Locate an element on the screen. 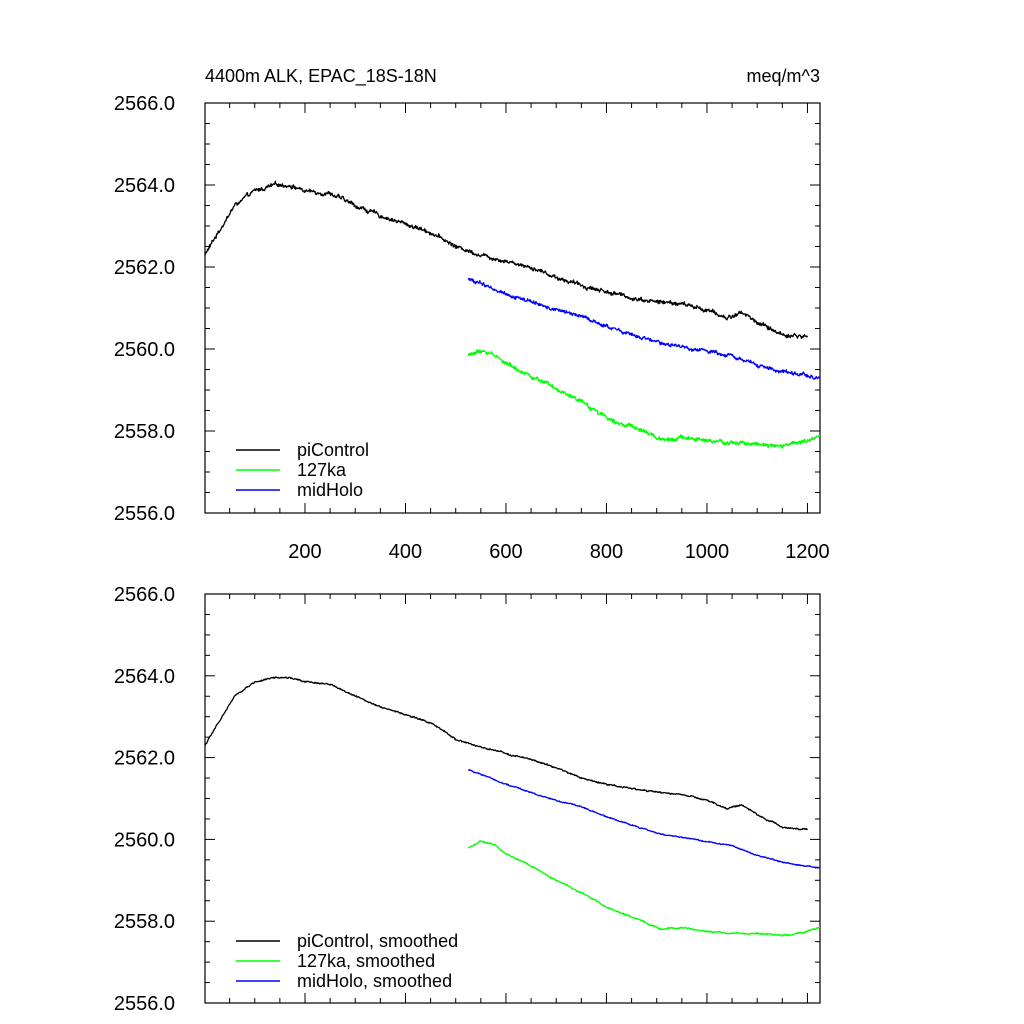 The width and height of the screenshot is (1024, 1024). chart-units: meq/m^3 is located at coordinates (783, 76).